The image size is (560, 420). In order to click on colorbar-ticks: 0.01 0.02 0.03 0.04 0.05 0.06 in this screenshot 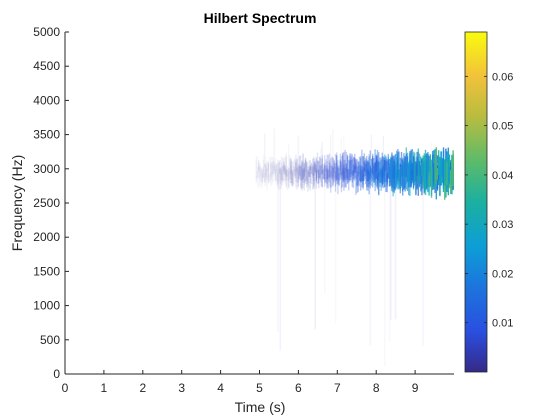, I will do `click(489, 200)`.